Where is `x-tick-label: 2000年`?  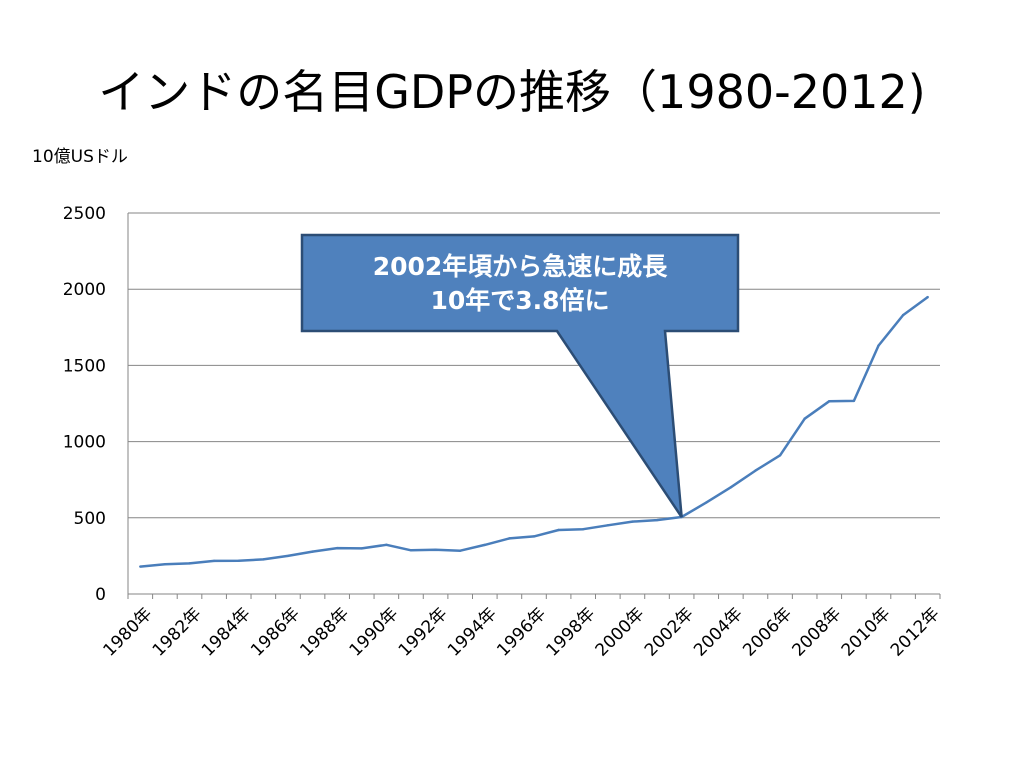 x-tick-label: 2000年 is located at coordinates (620, 632).